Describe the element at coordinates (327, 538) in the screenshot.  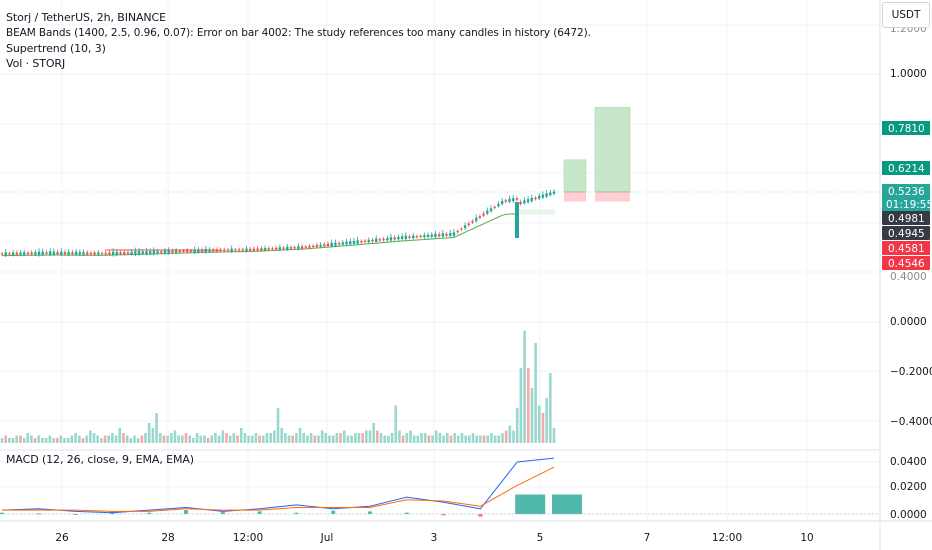
I see `time-axis-label: Jul` at that location.